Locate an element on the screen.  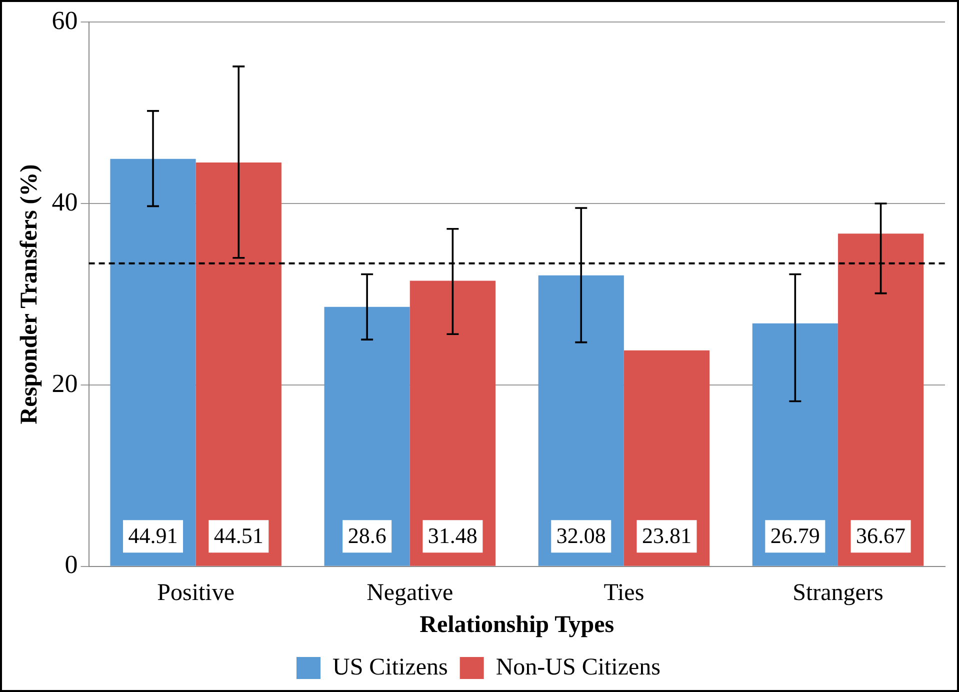
data-label: 32.08 is located at coordinates (581, 535).